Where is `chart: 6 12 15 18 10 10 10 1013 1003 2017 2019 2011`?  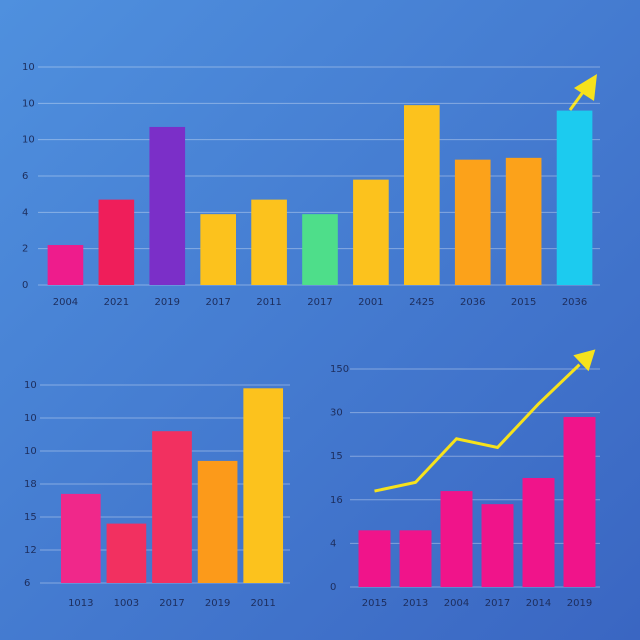
chart: 6 12 15 18 10 10 10 1013 1003 2017 2019 2011 is located at coordinates (157, 494).